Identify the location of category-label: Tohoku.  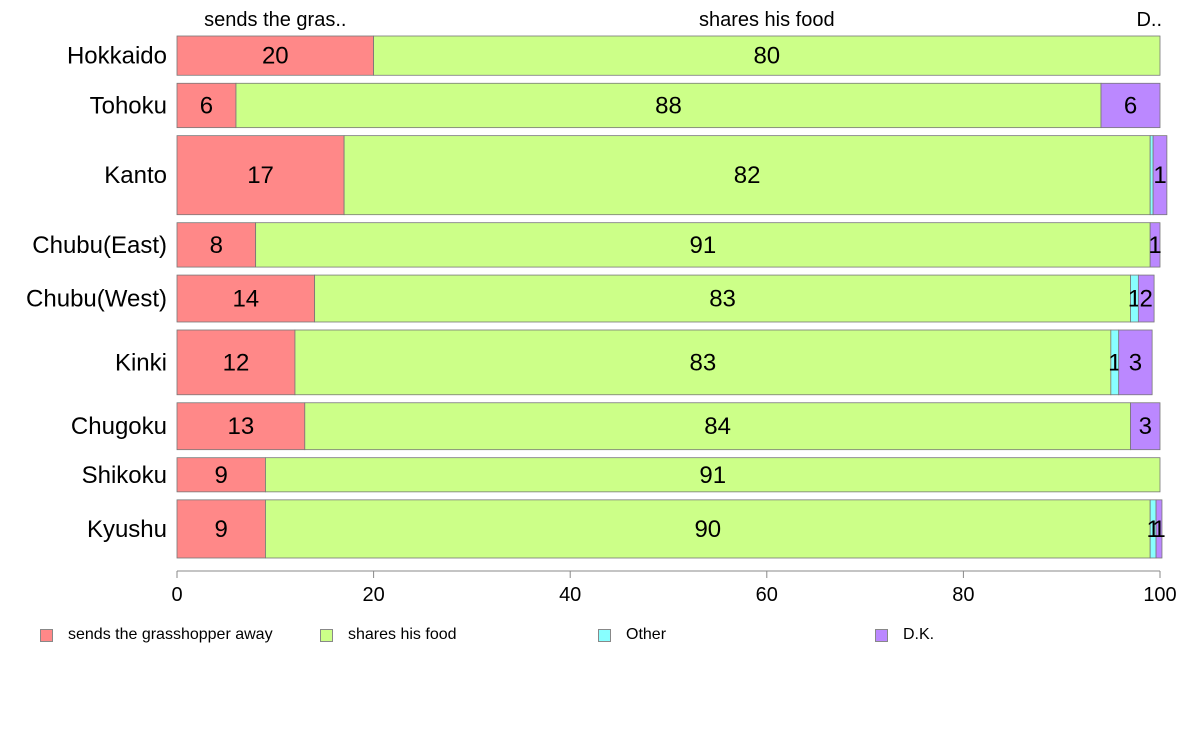
(128, 105).